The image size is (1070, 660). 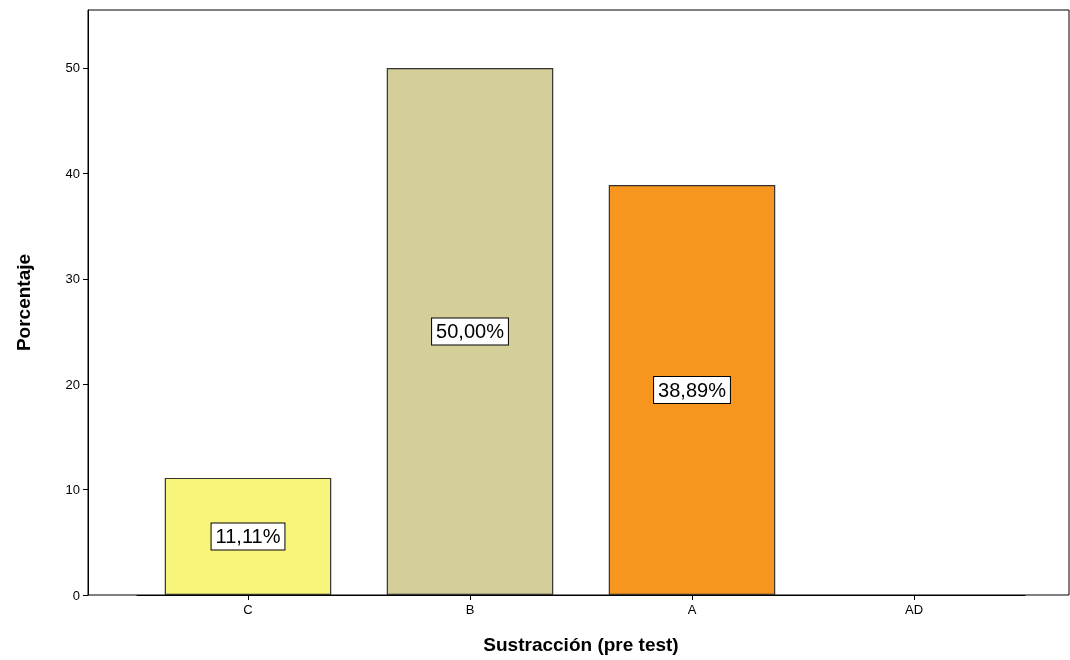 What do you see at coordinates (72, 490) in the screenshot?
I see `y-tick-label: 10` at bounding box center [72, 490].